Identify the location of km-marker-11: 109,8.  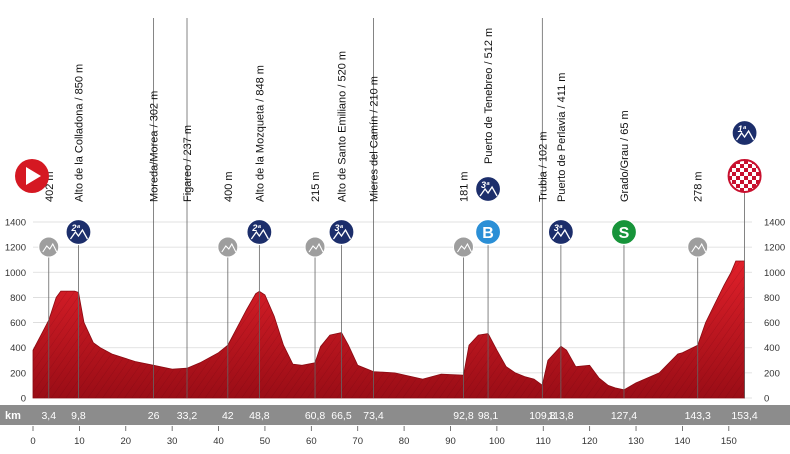
(542, 416).